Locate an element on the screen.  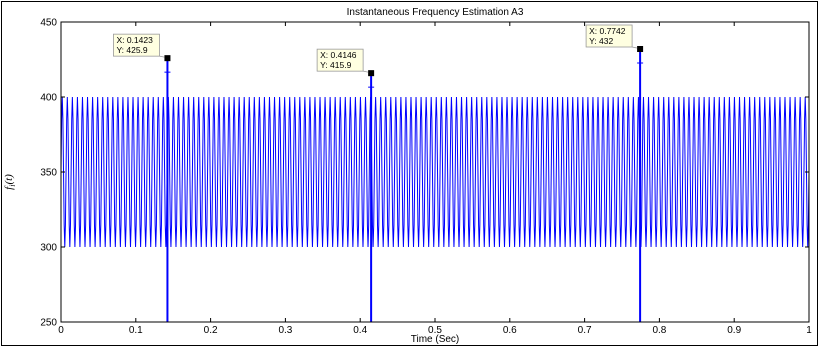
x-tick-label: 0.5 is located at coordinates (435, 330).